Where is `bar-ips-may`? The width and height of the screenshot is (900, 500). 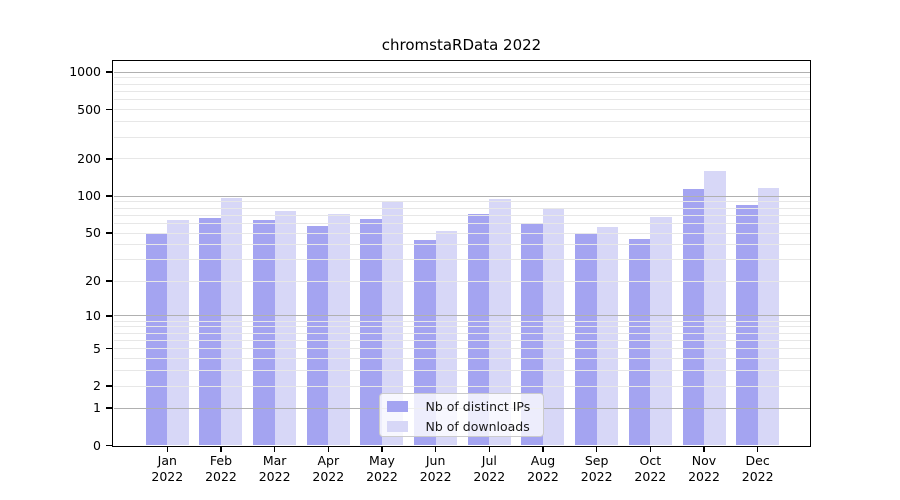 bar-ips-may is located at coordinates (371, 332).